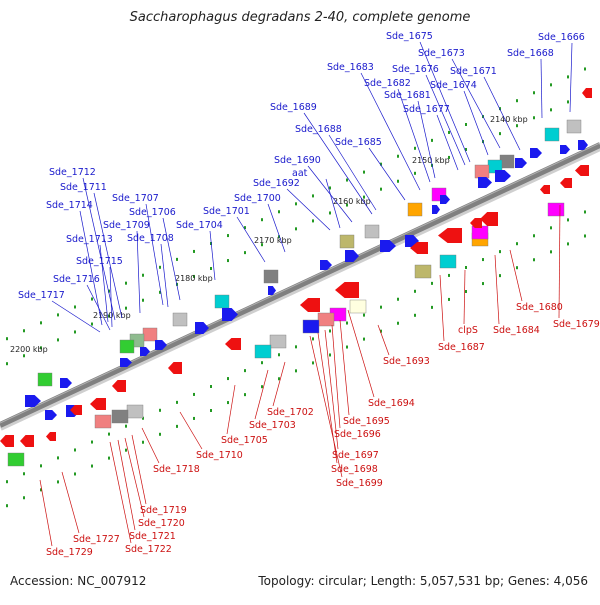 This screenshot has height=605, width=600. Describe the element at coordinates (509, 119) in the screenshot. I see `kbp-tick-label: 2140 kbp` at that location.